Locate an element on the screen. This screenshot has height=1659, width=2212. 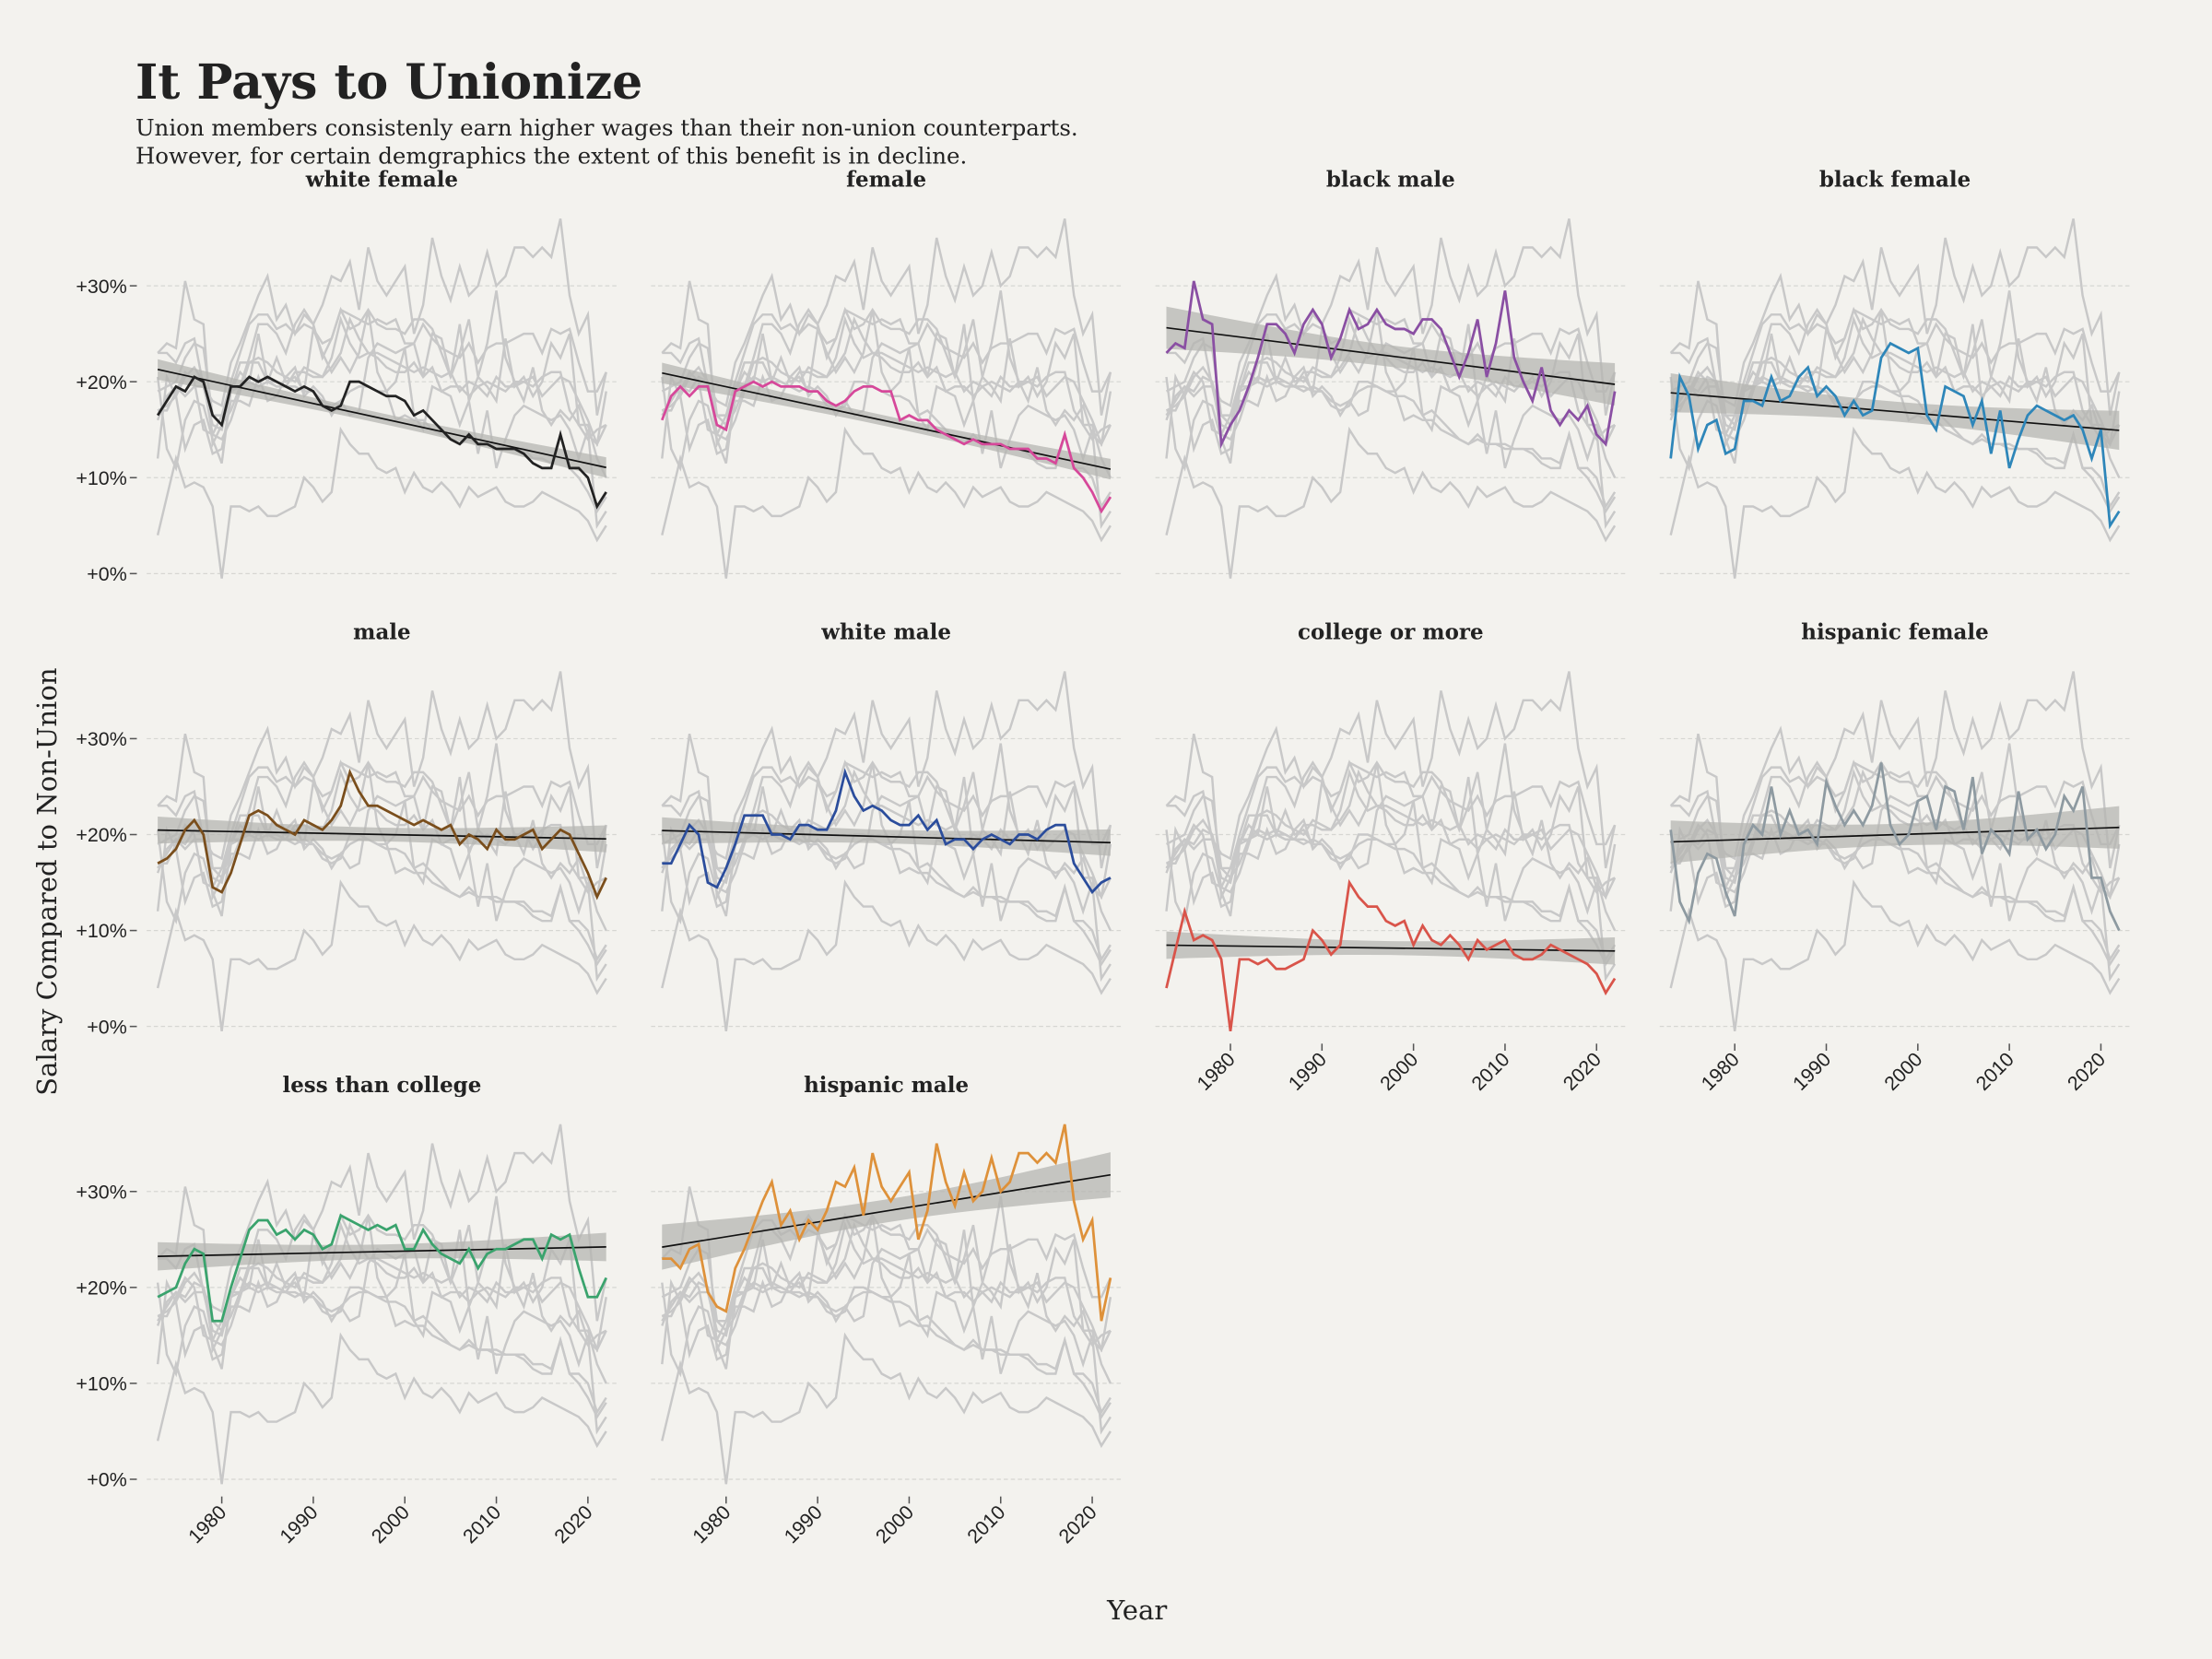
panel-title: hispanic female is located at coordinates (1894, 632).